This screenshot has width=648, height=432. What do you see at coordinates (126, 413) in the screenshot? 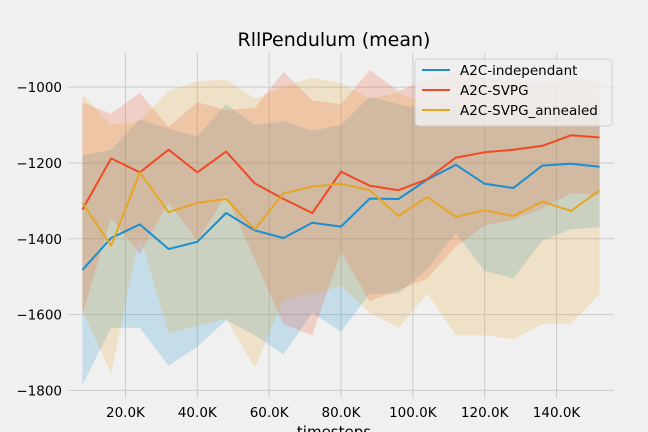
I see `x-tick-label: 20.0K` at bounding box center [126, 413].